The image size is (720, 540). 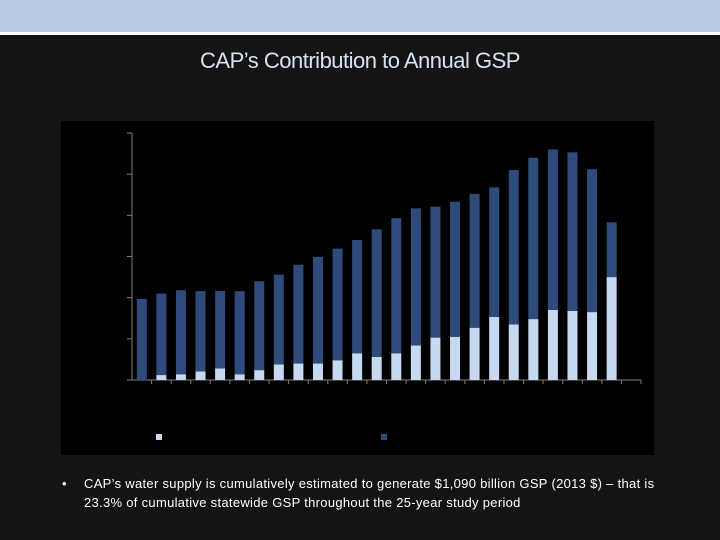 What do you see at coordinates (360, 60) in the screenshot?
I see `slide-title: CAP’s Contribution to Annual GSP` at bounding box center [360, 60].